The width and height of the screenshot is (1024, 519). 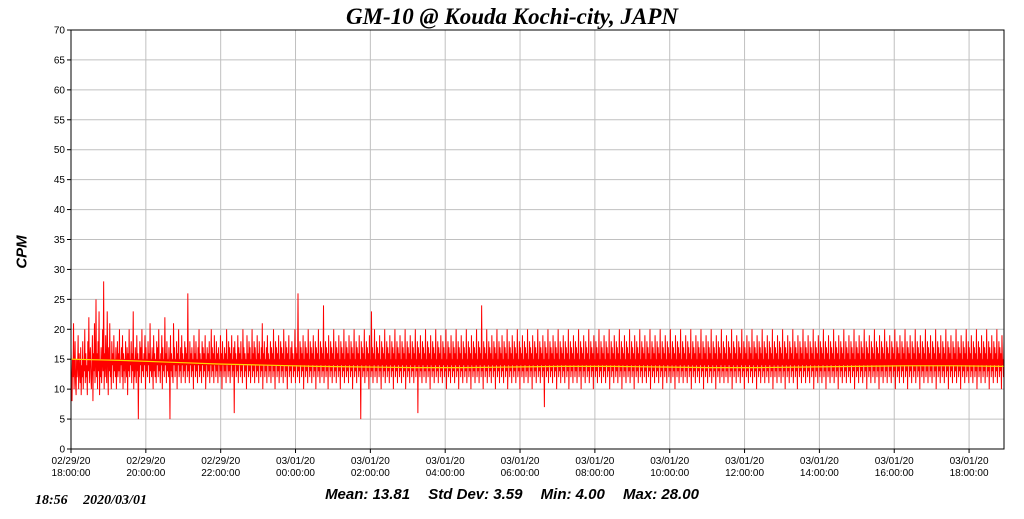 What do you see at coordinates (537, 363) in the screenshot?
I see `series-line-average` at bounding box center [537, 363].